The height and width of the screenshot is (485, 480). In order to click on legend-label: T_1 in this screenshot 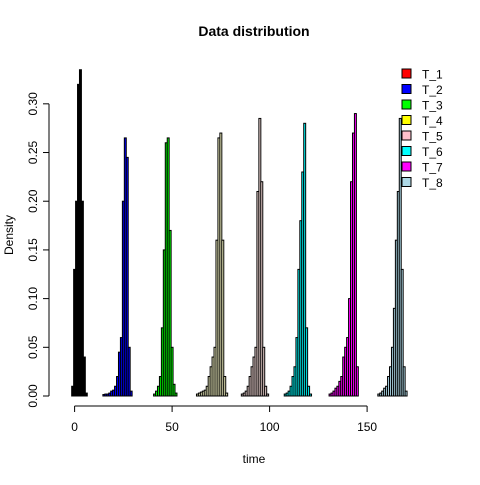, I will do `click(432, 75)`.